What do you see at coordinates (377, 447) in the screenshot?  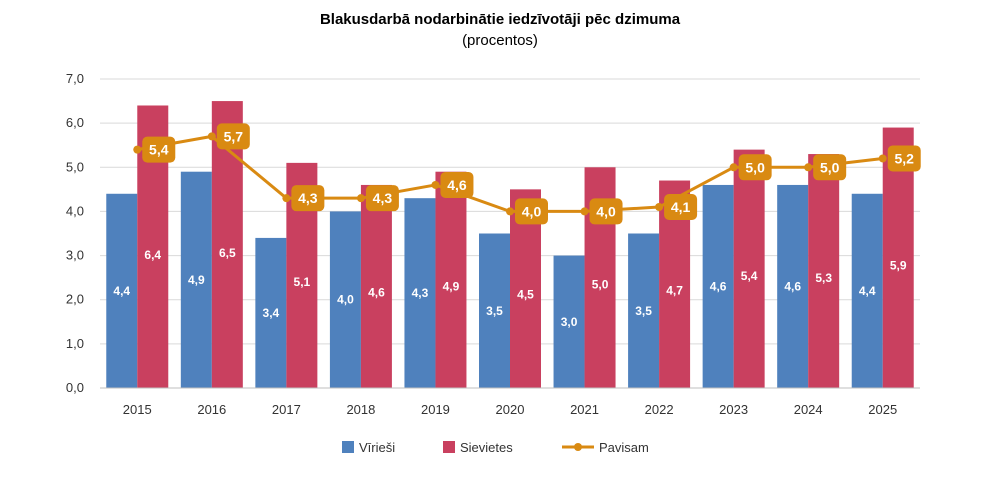 I see `legend-label: Vīrieši` at bounding box center [377, 447].